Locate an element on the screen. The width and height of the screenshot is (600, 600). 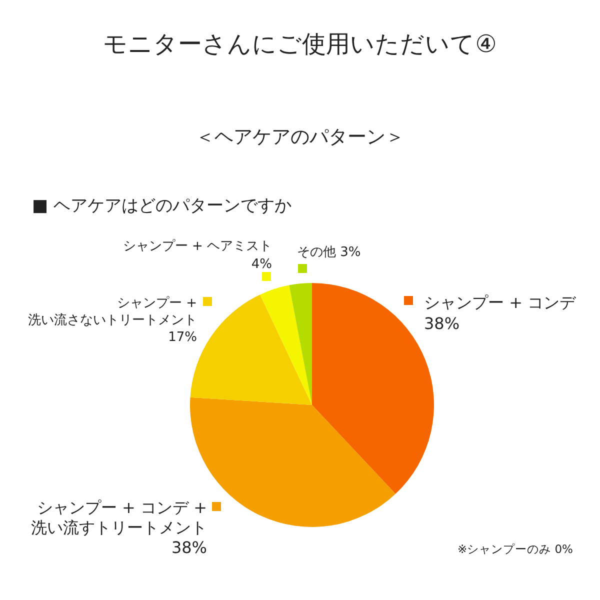
annotation: ※シャンプーのみ 0% is located at coordinates (515, 549).